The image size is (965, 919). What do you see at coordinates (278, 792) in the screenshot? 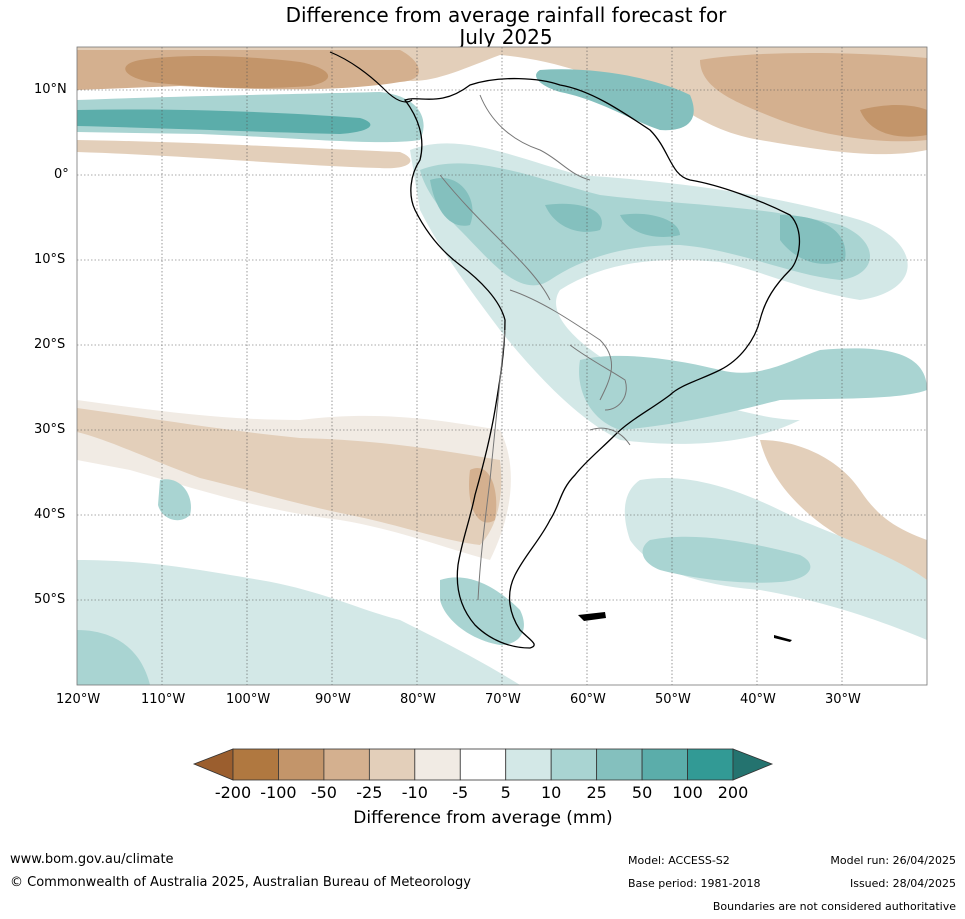
I see `colorbar-tick-label: -100` at bounding box center [278, 792].